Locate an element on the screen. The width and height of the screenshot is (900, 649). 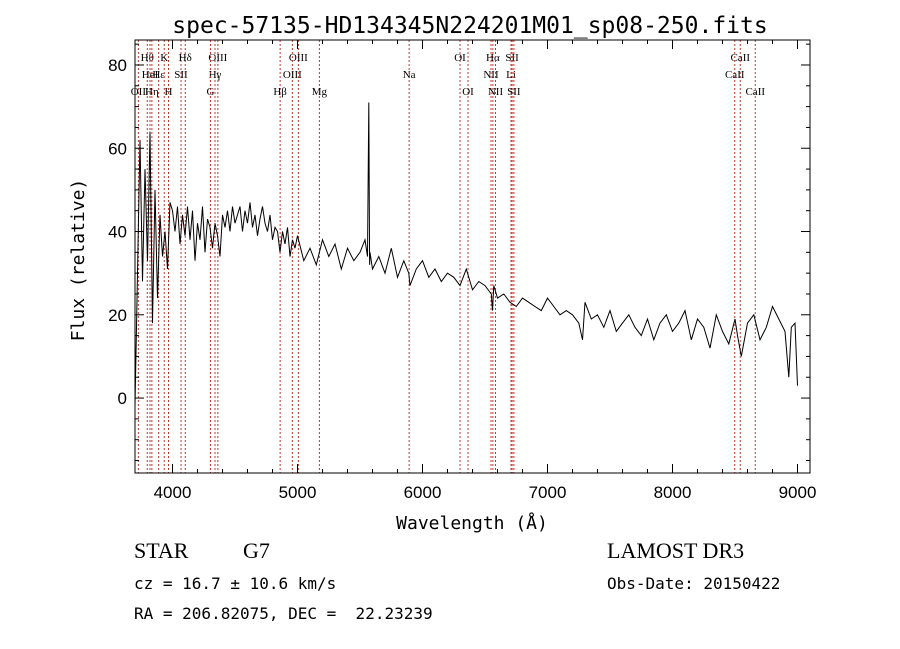
y-tick-label: 80 is located at coordinates (117, 65).